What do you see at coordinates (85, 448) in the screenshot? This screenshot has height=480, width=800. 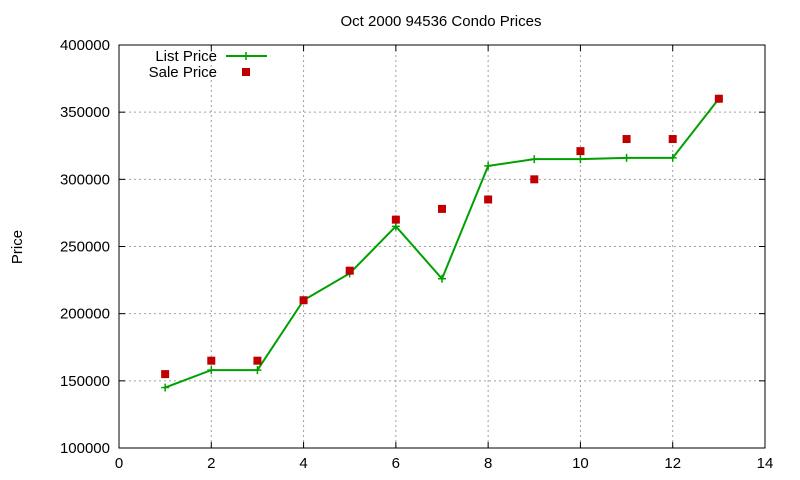 I see `y-tick-label: 100000` at bounding box center [85, 448].